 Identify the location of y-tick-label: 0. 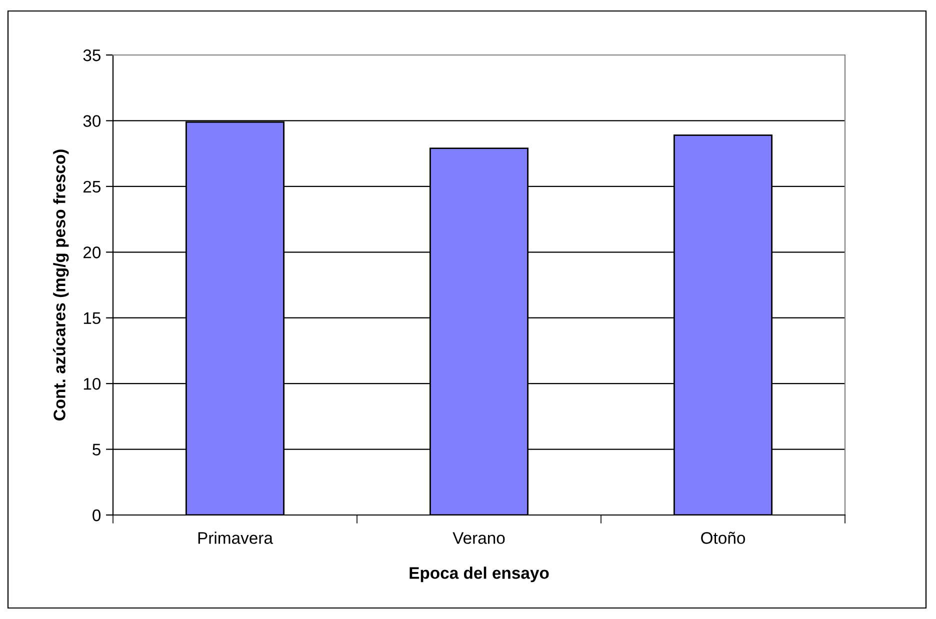
(96, 515).